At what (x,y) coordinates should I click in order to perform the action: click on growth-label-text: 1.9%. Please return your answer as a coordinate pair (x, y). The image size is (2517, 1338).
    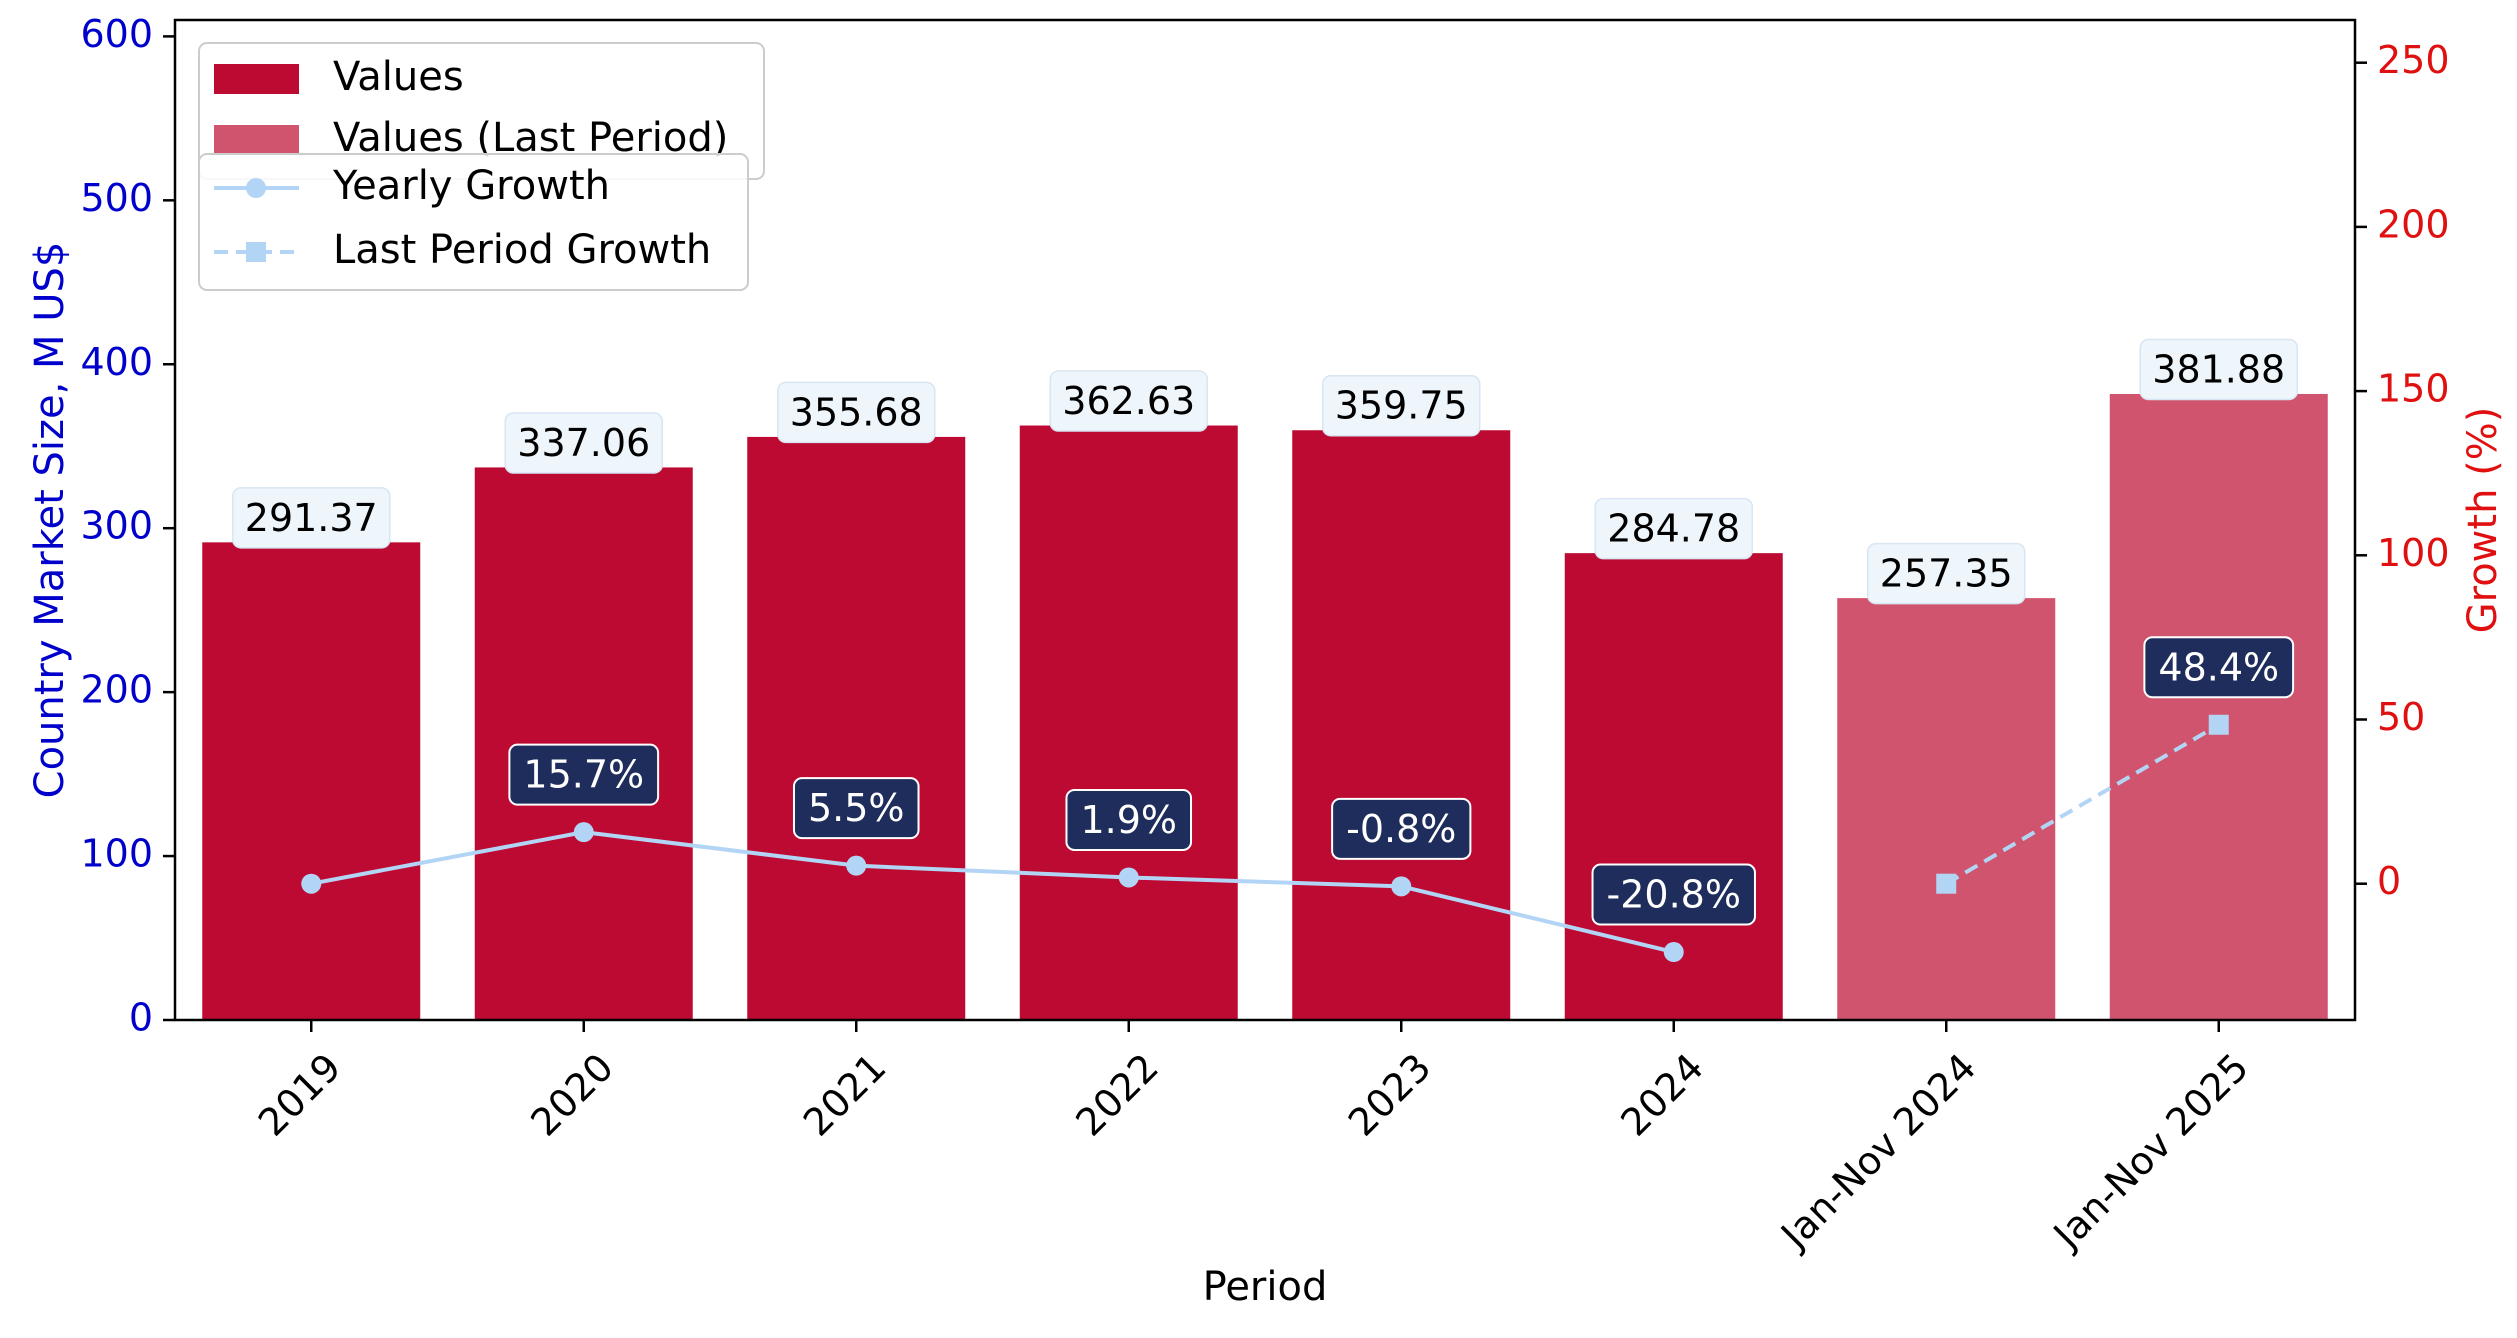
    Looking at the image, I should click on (1128, 820).